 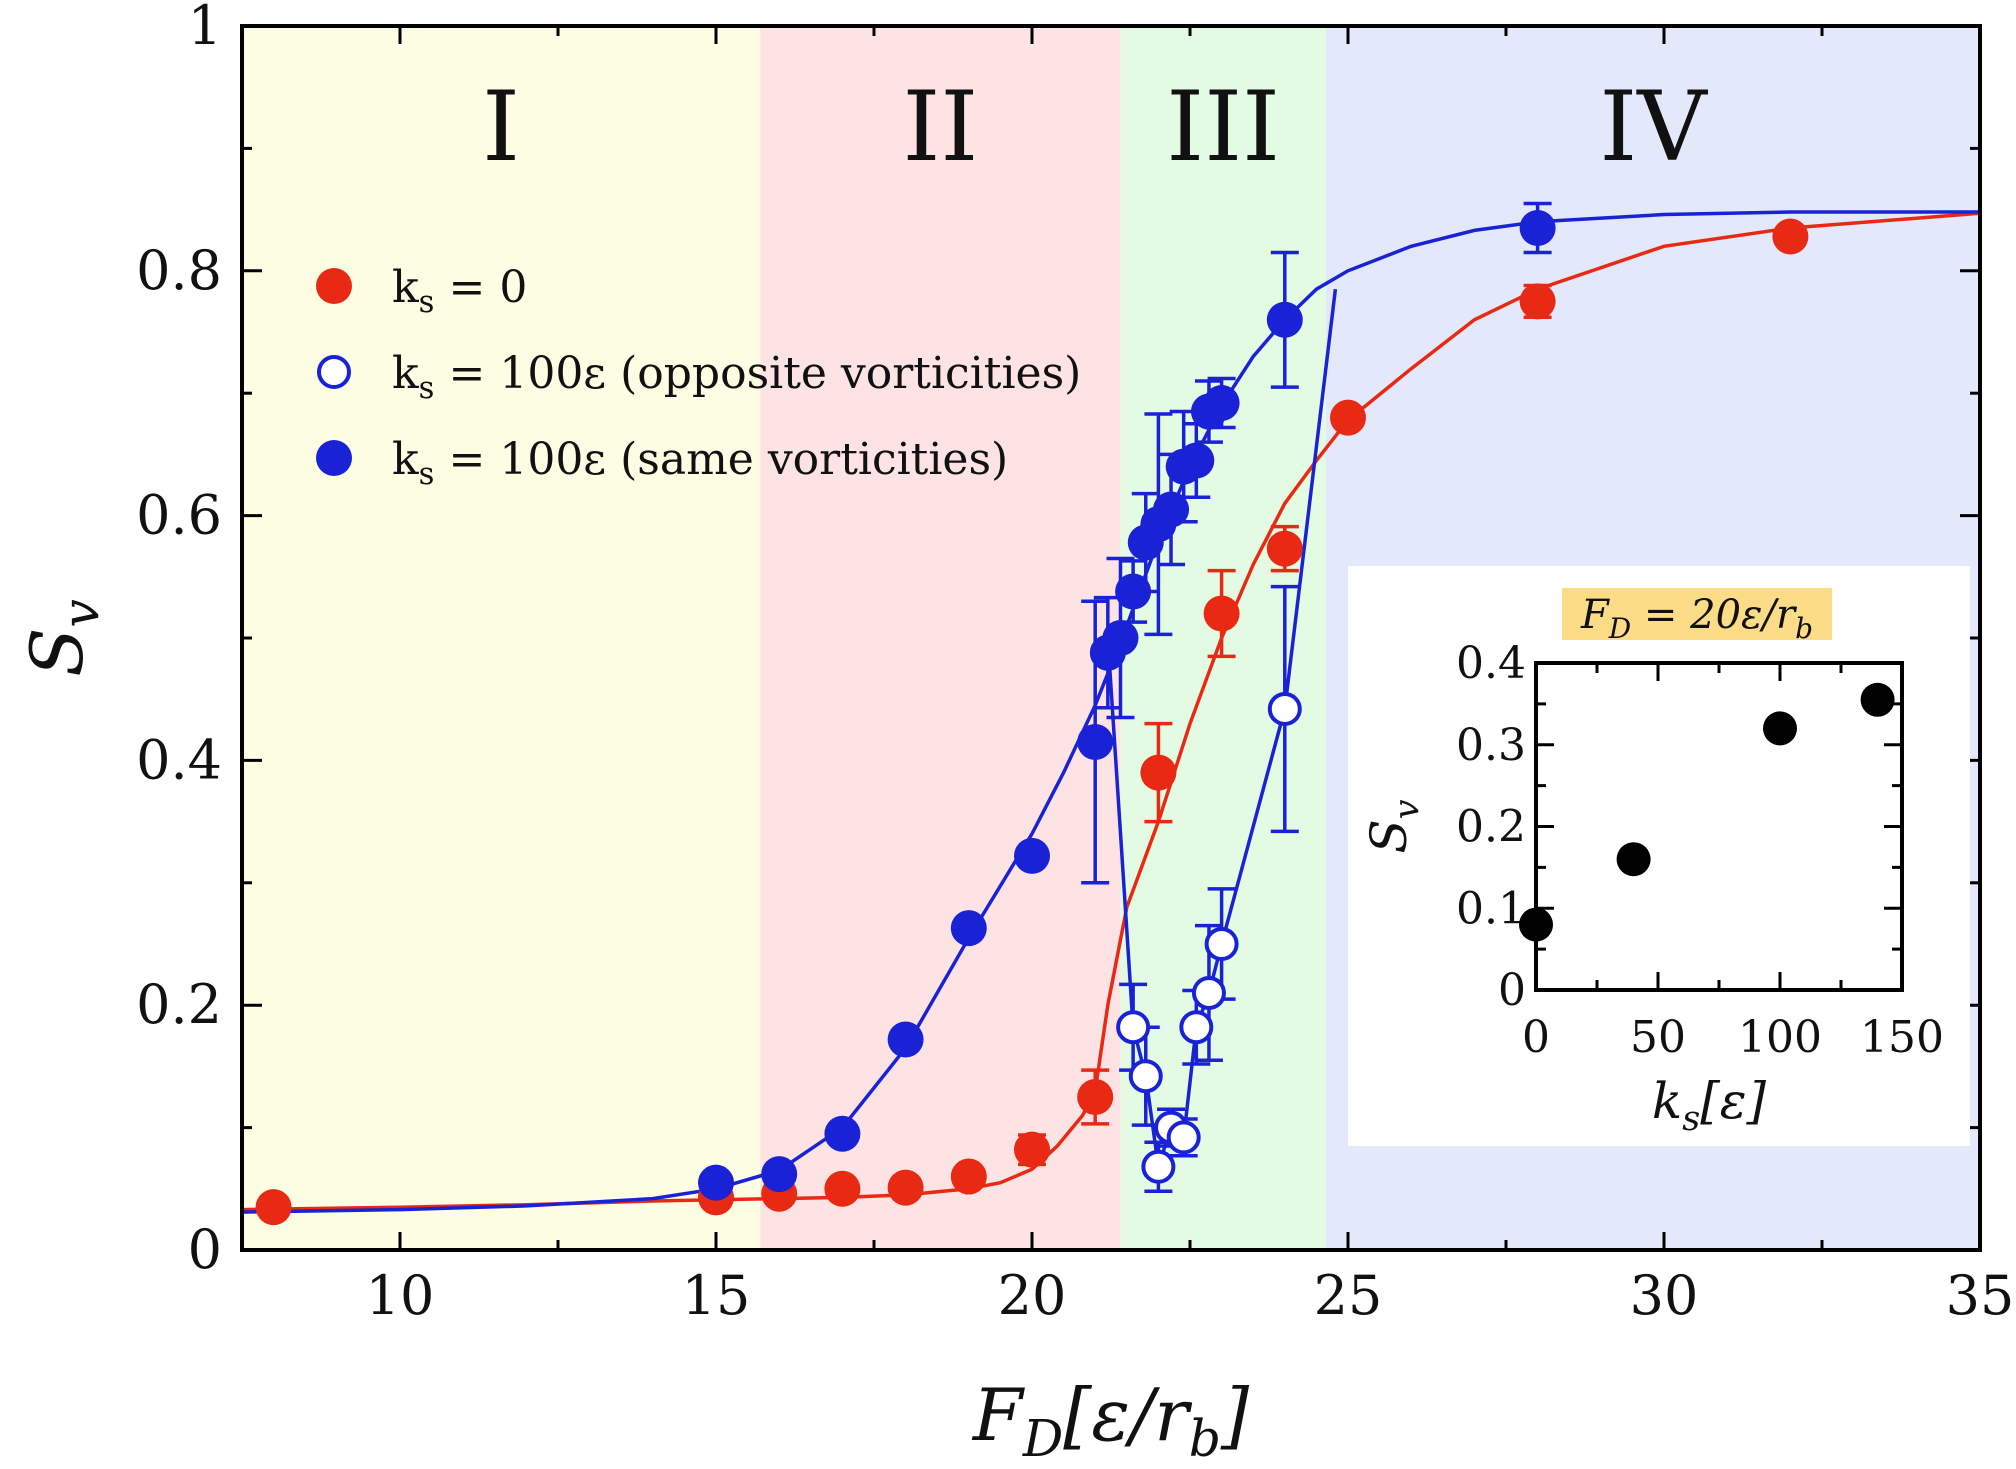 I want to click on inset-x-tick-label: 50, so click(x=1658, y=1037).